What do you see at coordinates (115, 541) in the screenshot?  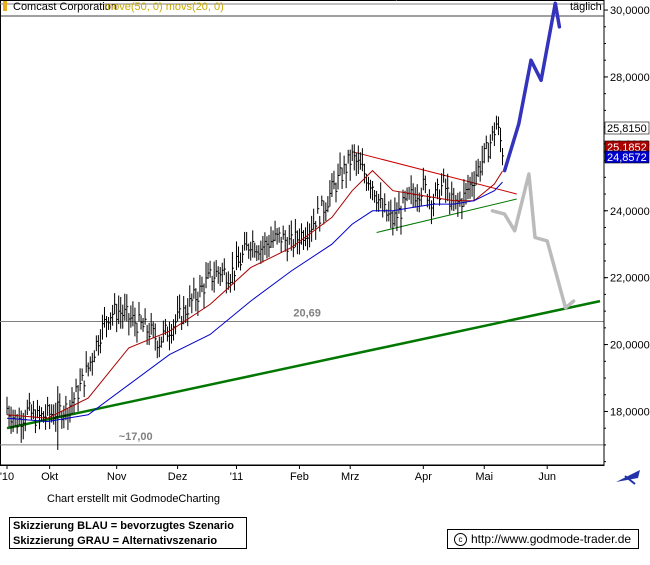 I see `legend-grey: Skizzierung GRAU = Alternativszenario` at bounding box center [115, 541].